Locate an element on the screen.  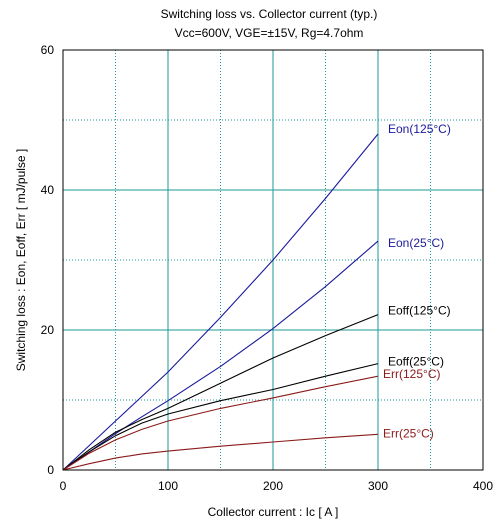
x-tick-label: 100 is located at coordinates (168, 486).